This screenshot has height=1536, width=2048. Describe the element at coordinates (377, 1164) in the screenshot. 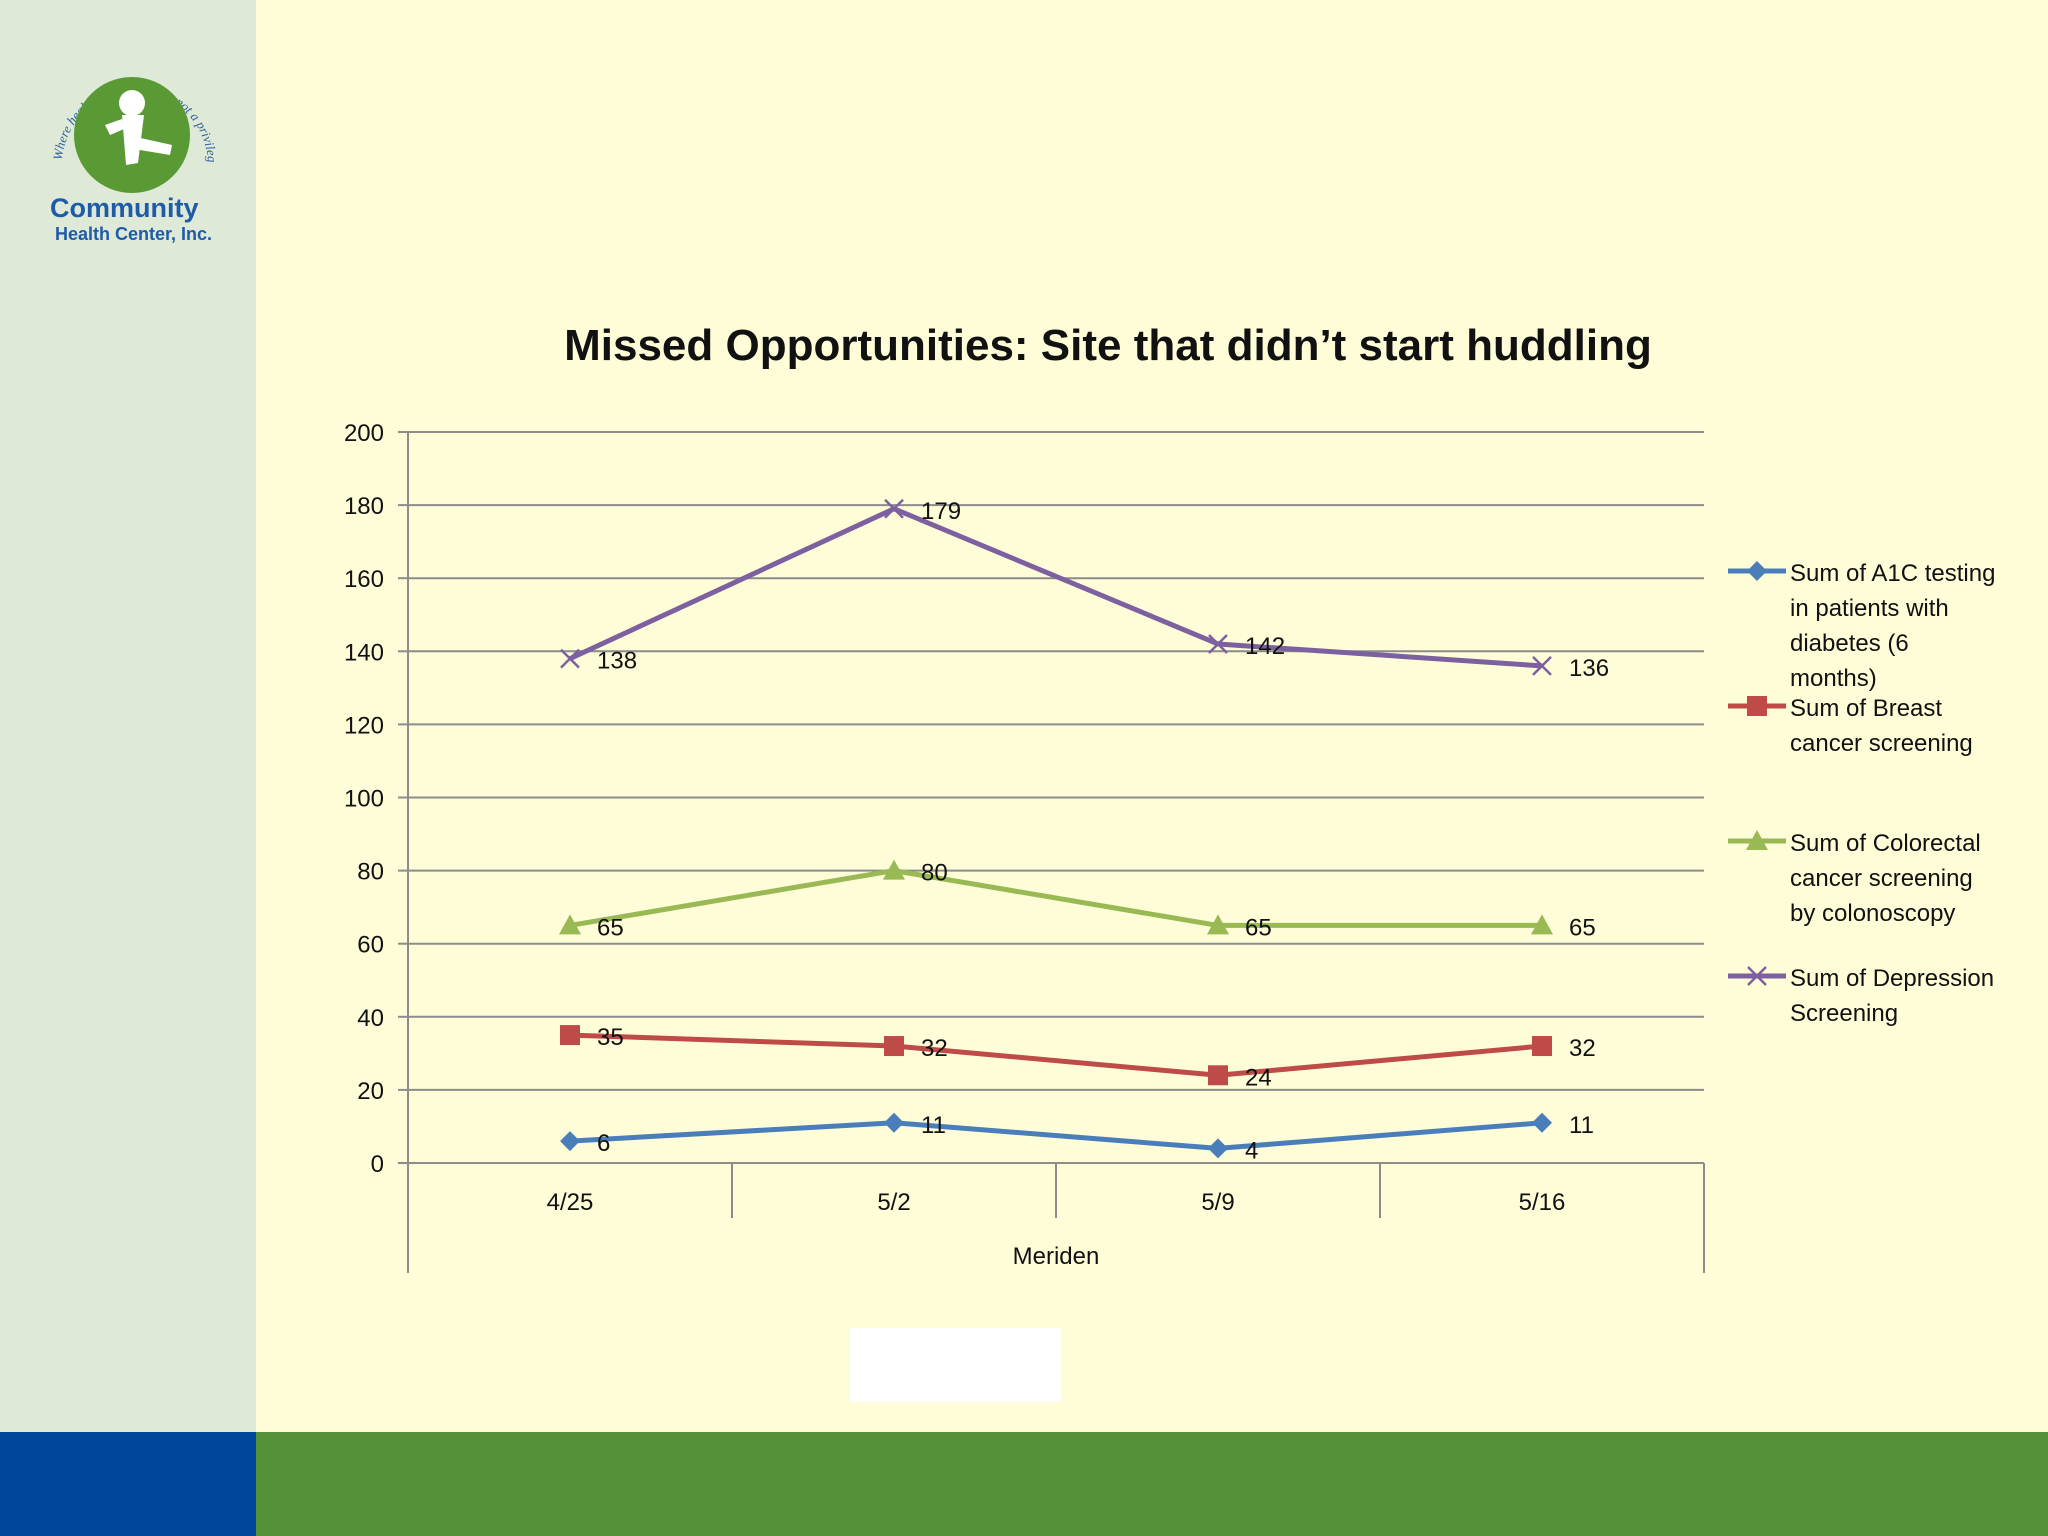

I see `y-tick-label: 0` at that location.